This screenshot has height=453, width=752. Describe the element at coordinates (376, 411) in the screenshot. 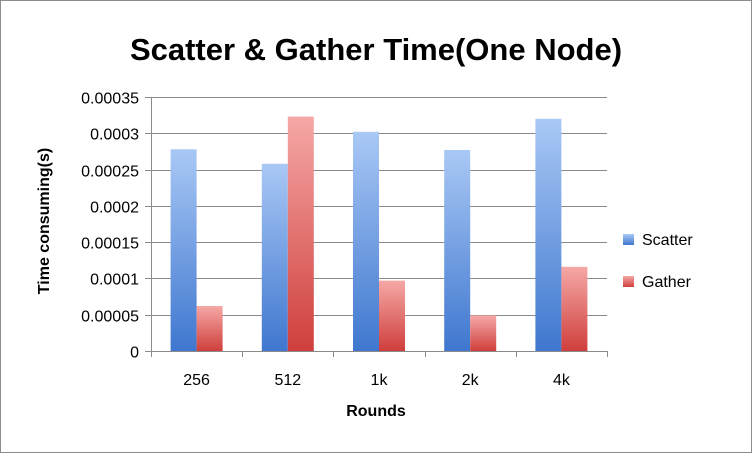

I see `x-axis-title: Rounds` at that location.